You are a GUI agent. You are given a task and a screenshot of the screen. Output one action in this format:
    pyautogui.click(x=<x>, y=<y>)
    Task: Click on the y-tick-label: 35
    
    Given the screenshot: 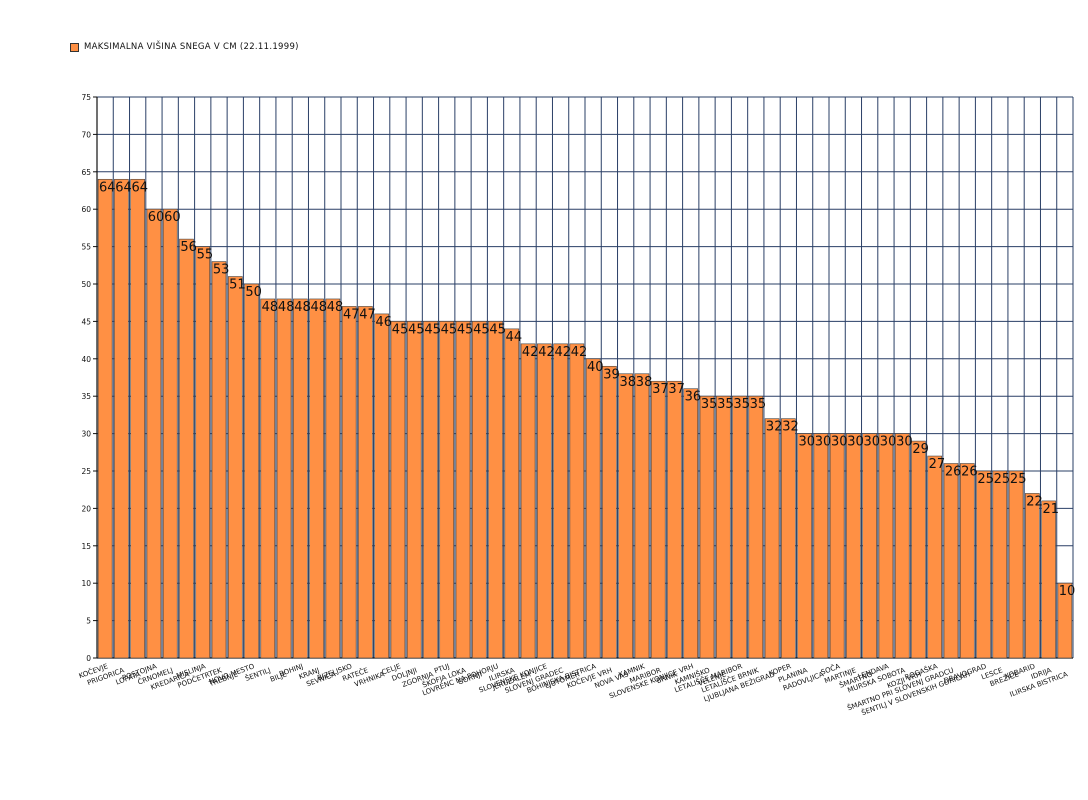 What is the action you would take?
    pyautogui.click(x=86, y=396)
    